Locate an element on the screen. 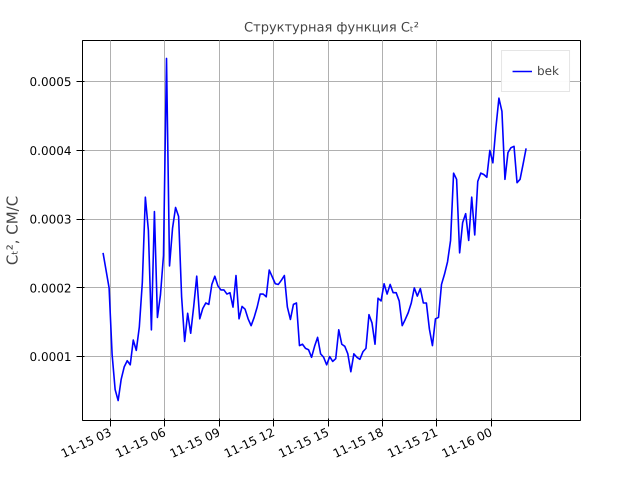 The height and width of the screenshot is (480, 640). y-tick-label: 0.0004 is located at coordinates (51, 151).